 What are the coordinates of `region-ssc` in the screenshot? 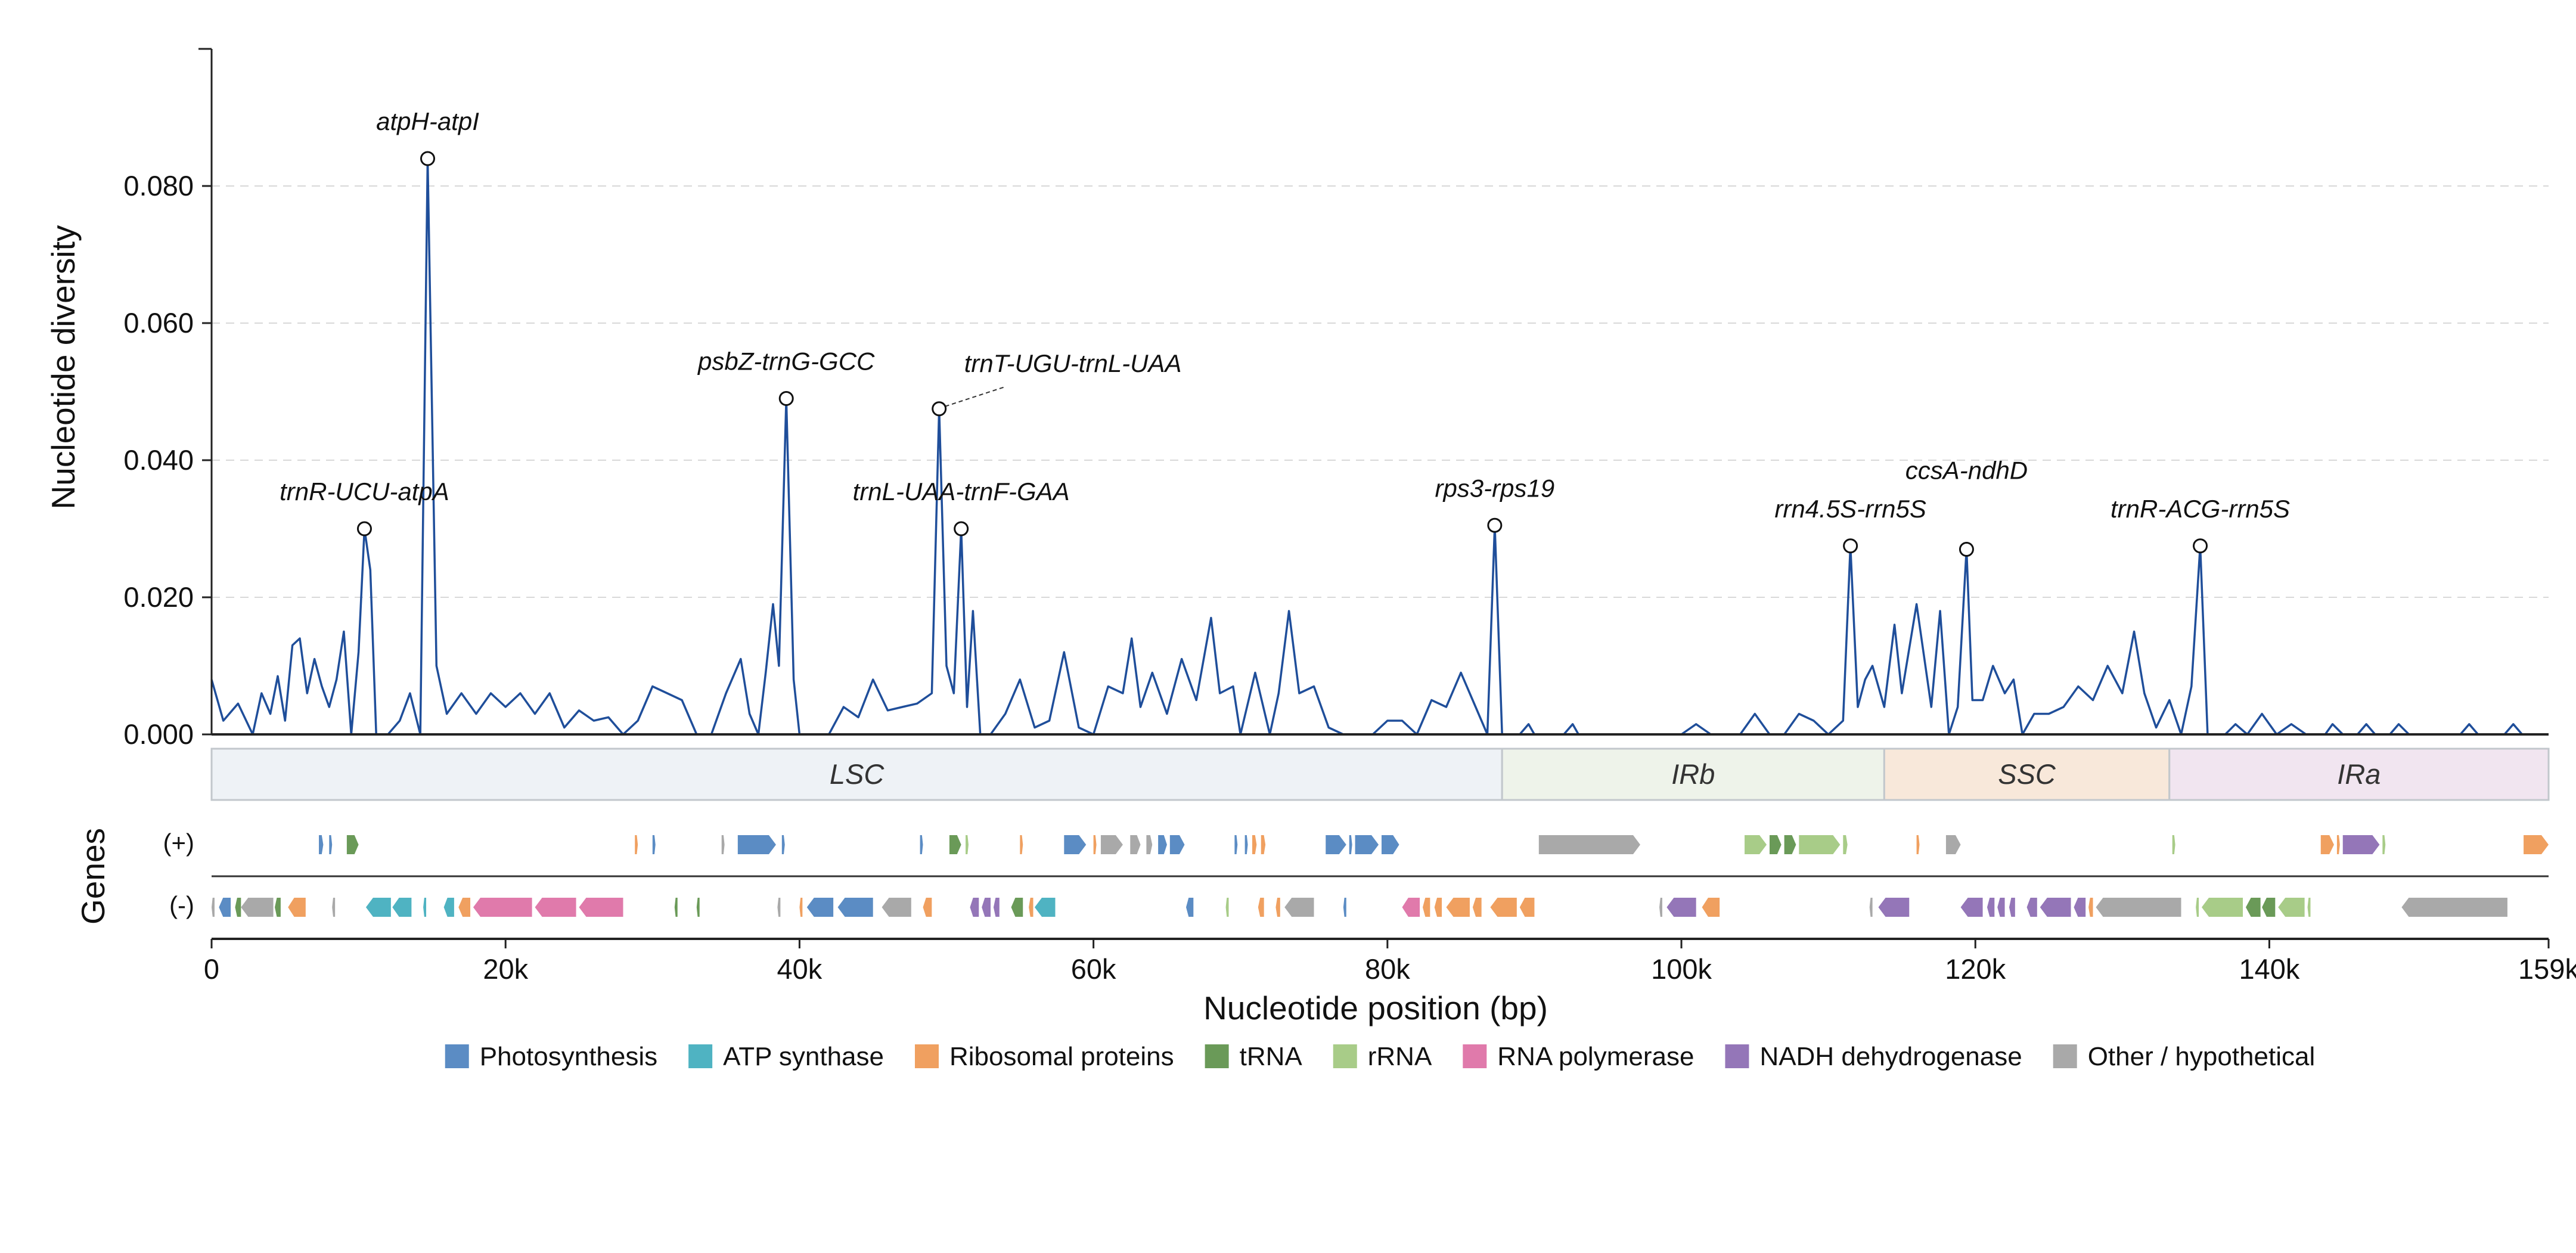 It's located at (2027, 774).